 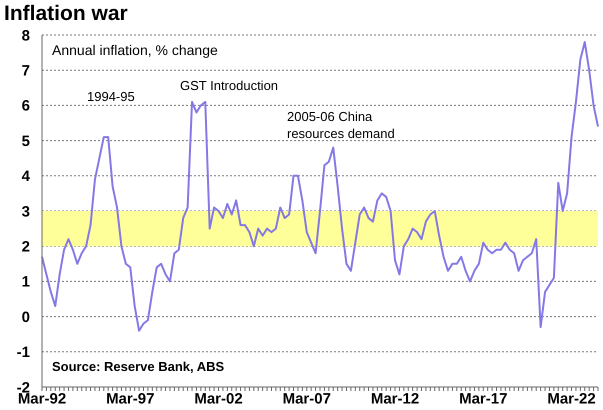 I want to click on annotation: GST Introduction, so click(x=229, y=85).